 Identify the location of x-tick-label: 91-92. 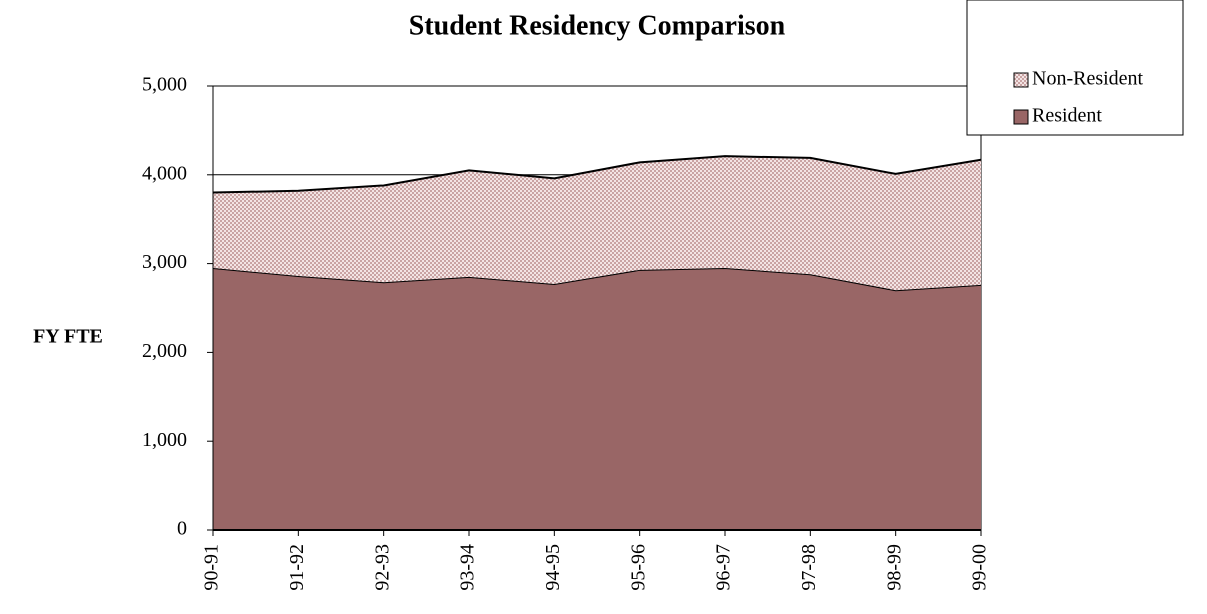
(297, 567).